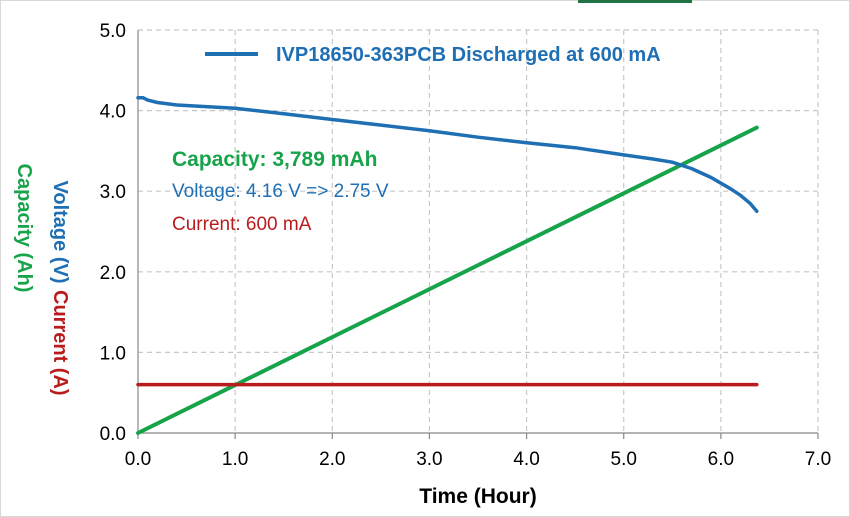 The width and height of the screenshot is (850, 517). What do you see at coordinates (113, 353) in the screenshot?
I see `y-tick-label: 1.0` at bounding box center [113, 353].